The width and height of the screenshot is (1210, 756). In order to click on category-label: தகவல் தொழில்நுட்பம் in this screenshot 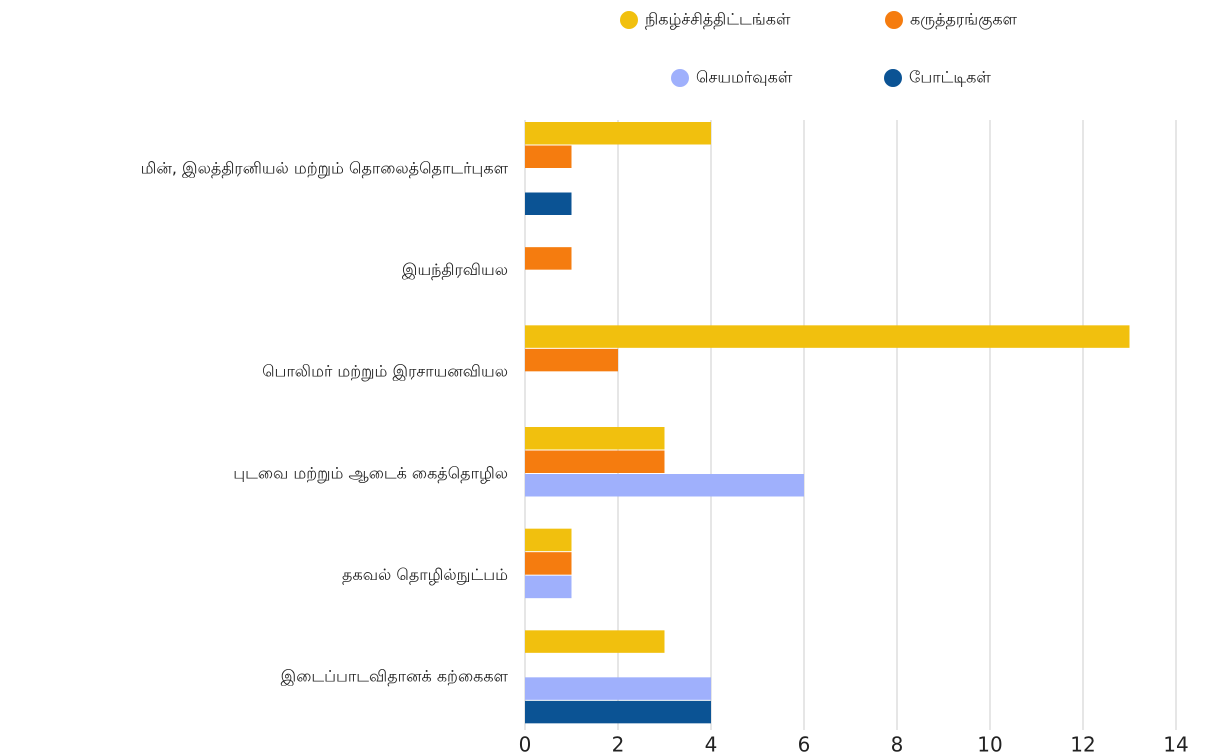, I will do `click(425, 575)`.